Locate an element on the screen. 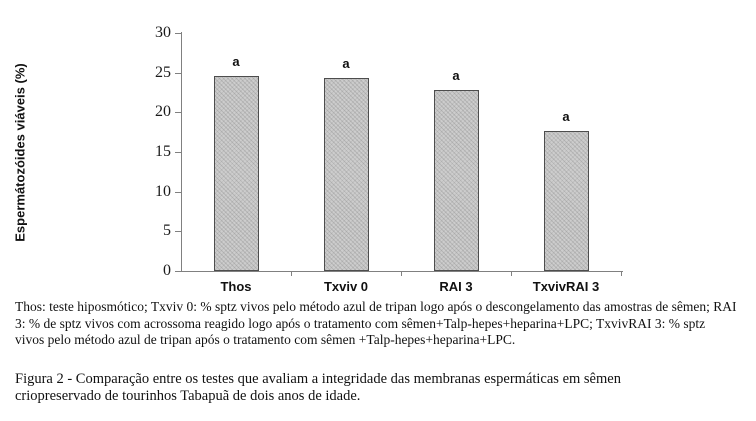 Image resolution: width=756 pixels, height=421 pixels. y-tick-label: 25 is located at coordinates (163, 72).